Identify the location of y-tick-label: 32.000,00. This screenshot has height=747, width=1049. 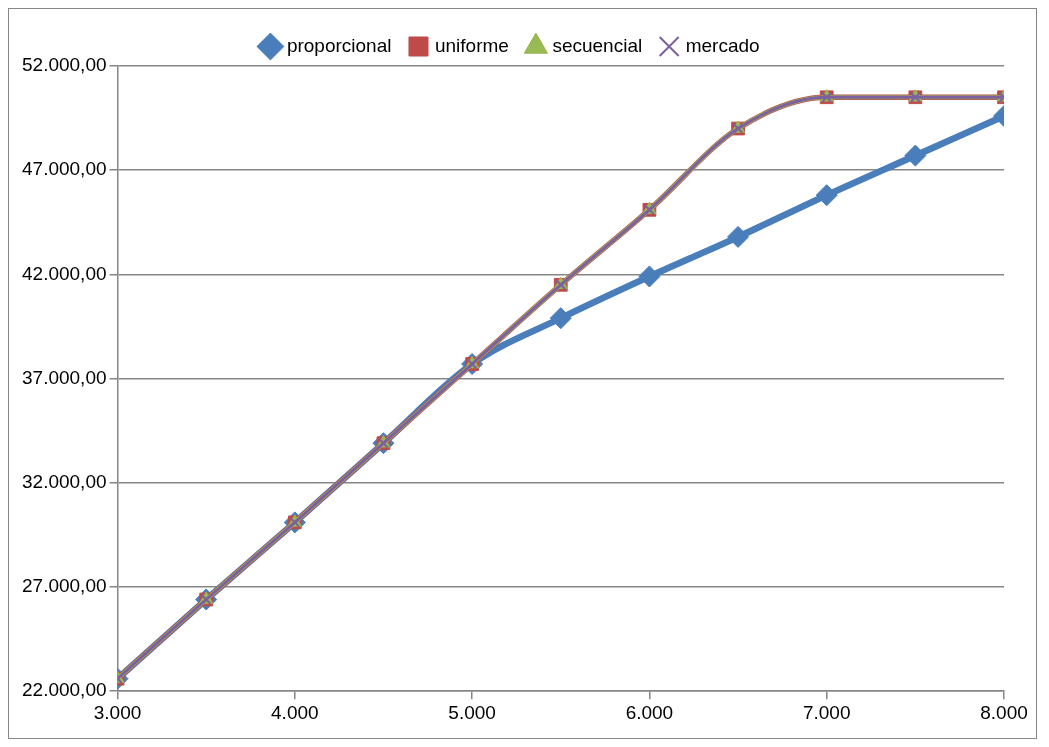
(64, 482).